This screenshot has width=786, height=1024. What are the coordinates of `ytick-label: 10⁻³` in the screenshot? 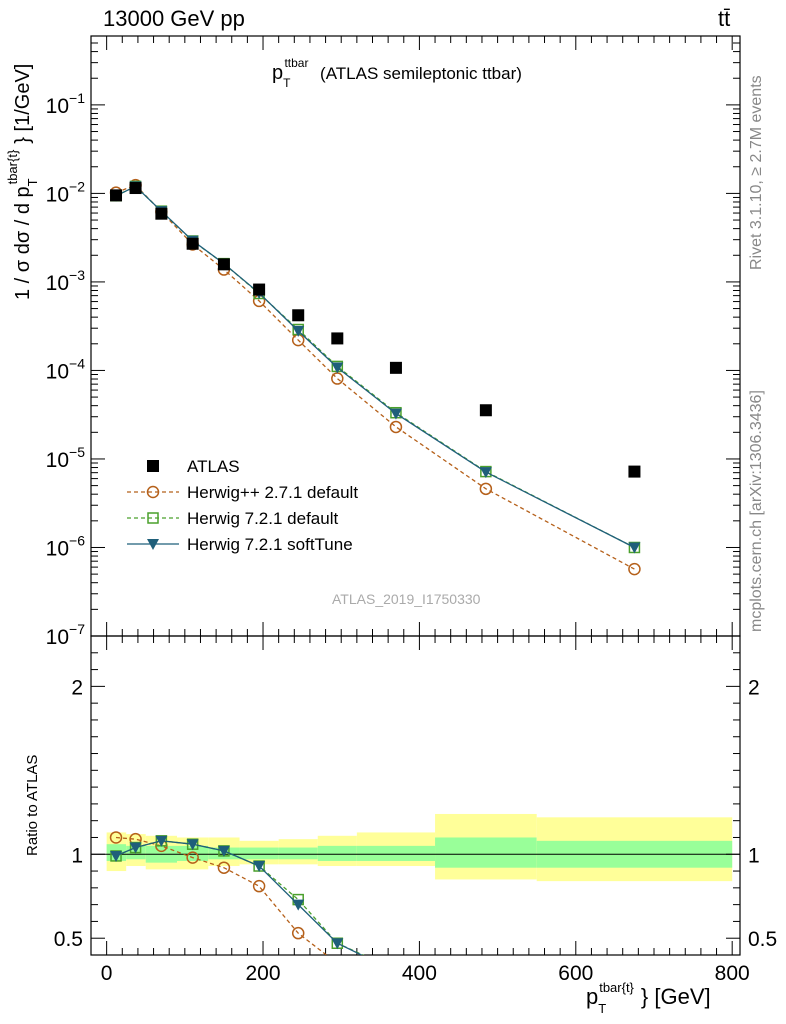 It's located at (66, 281).